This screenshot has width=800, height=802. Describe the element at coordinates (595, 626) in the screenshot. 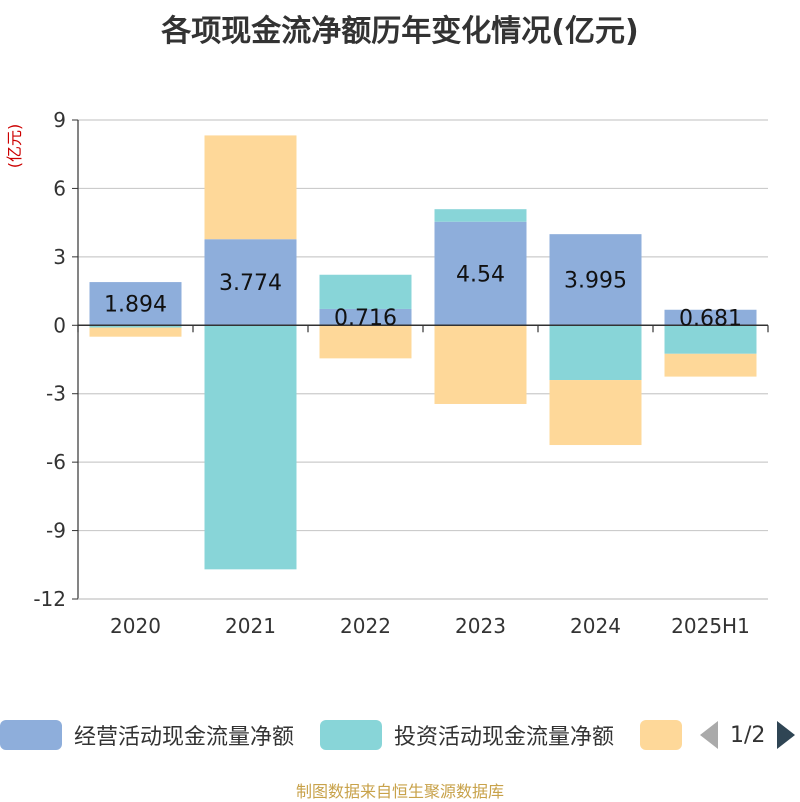

I see `x-tick-label: 2024` at that location.